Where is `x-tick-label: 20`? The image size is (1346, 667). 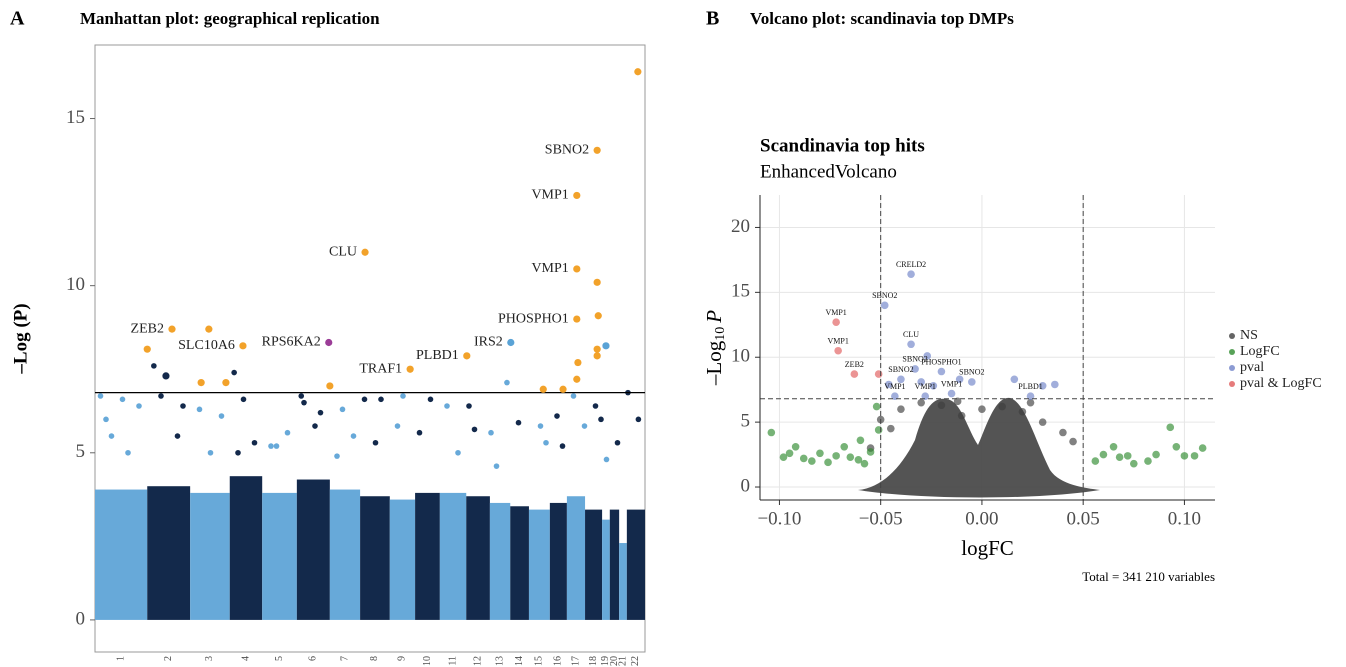
x-tick-label: 20 is located at coordinates (614, 661).